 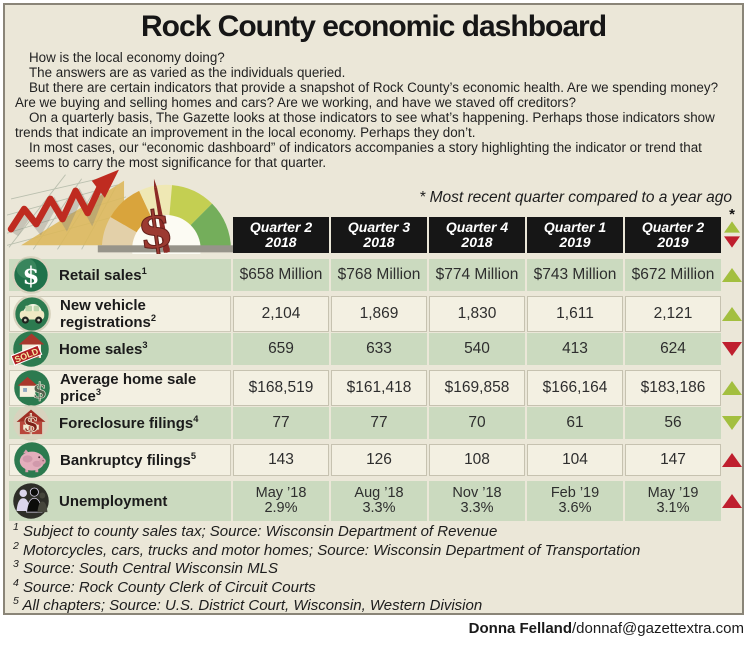 What do you see at coordinates (103, 348) in the screenshot?
I see `indicator-label: Home sales3` at bounding box center [103, 348].